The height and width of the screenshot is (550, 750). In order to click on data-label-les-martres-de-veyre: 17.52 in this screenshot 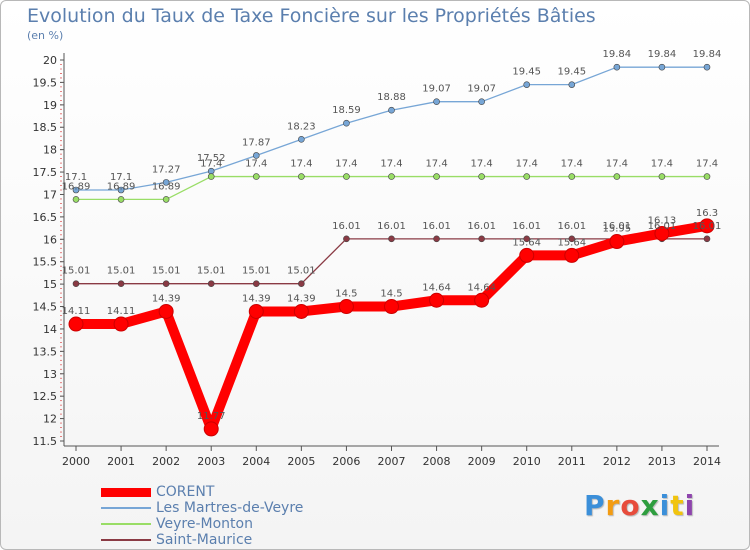, I will do `click(211, 158)`.